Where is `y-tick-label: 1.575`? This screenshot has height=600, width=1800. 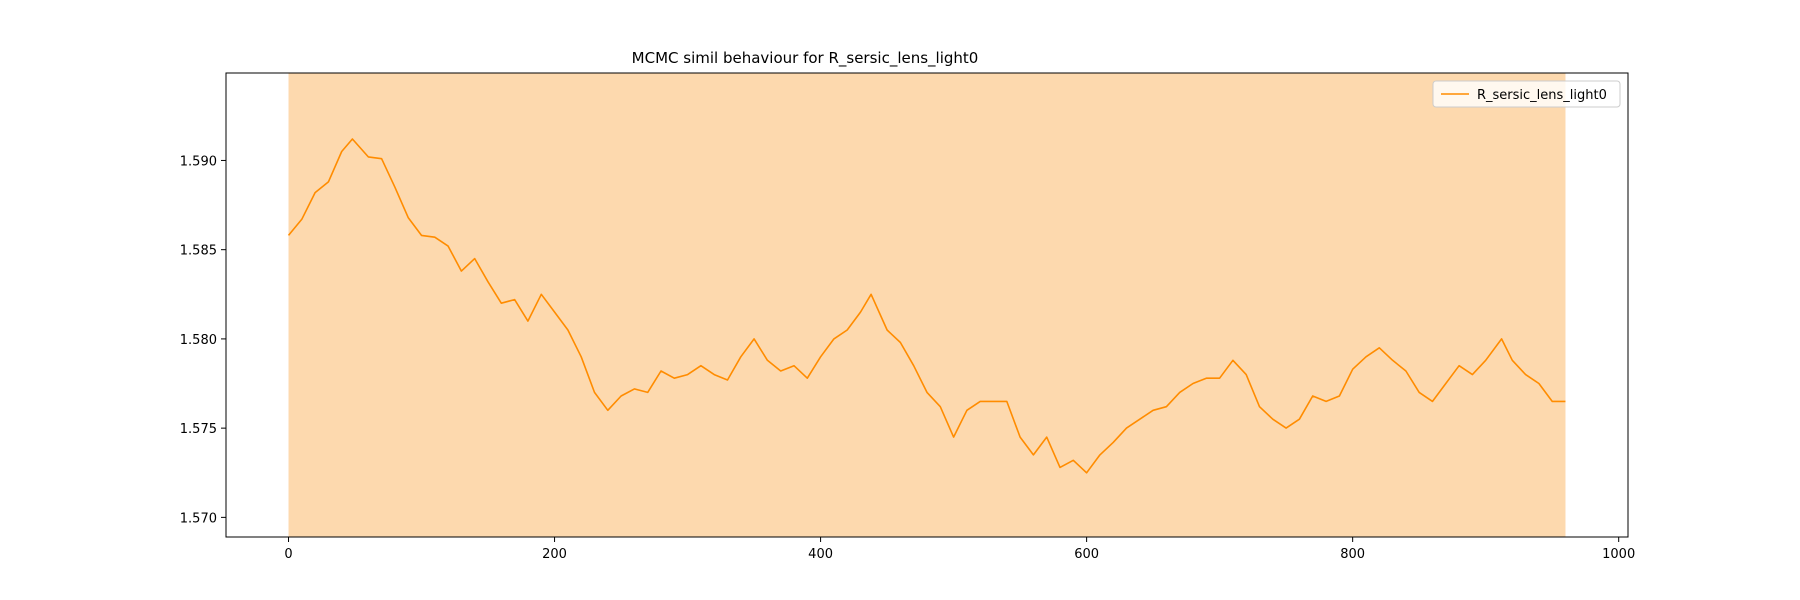
y-tick-label: 1.575 is located at coordinates (198, 429).